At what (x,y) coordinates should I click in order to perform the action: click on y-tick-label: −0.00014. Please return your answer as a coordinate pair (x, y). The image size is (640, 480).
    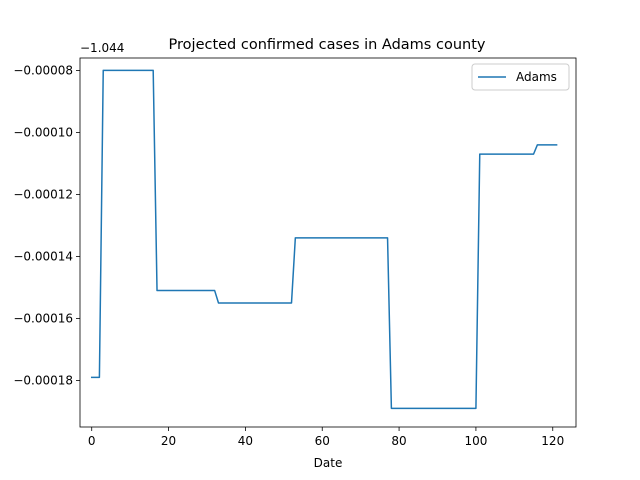
    Looking at the image, I should click on (43, 256).